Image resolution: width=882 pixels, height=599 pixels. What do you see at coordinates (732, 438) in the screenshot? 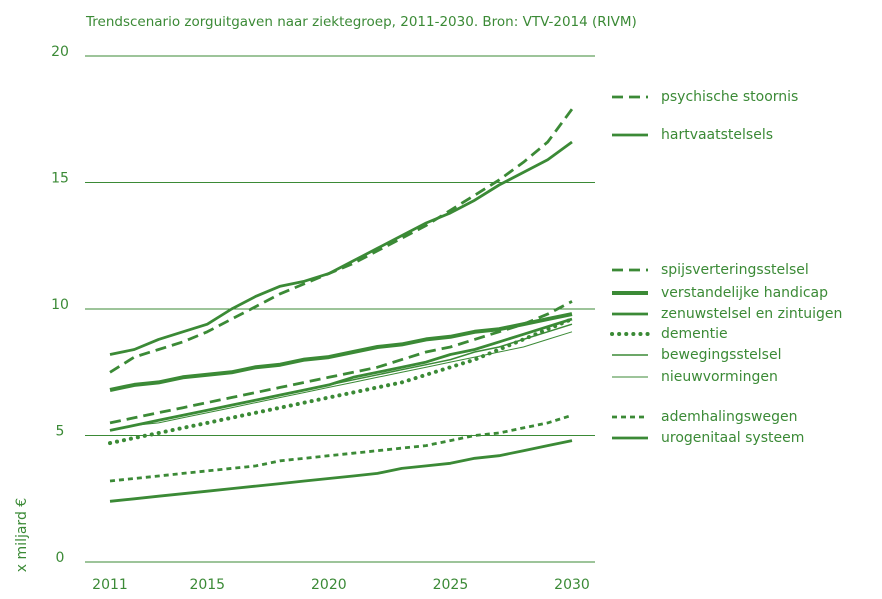
I see `legend-label: urogenitaal systeem` at bounding box center [732, 438].